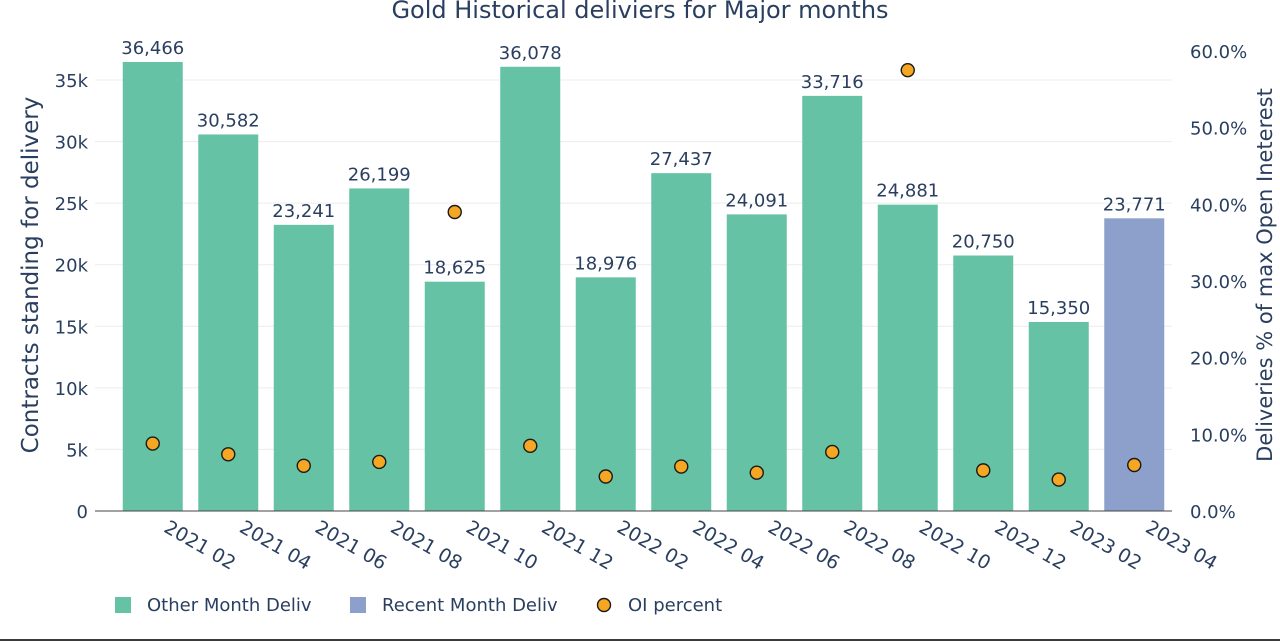 The height and width of the screenshot is (641, 1280). I want to click on bar-value-label: 24,881, so click(907, 191).